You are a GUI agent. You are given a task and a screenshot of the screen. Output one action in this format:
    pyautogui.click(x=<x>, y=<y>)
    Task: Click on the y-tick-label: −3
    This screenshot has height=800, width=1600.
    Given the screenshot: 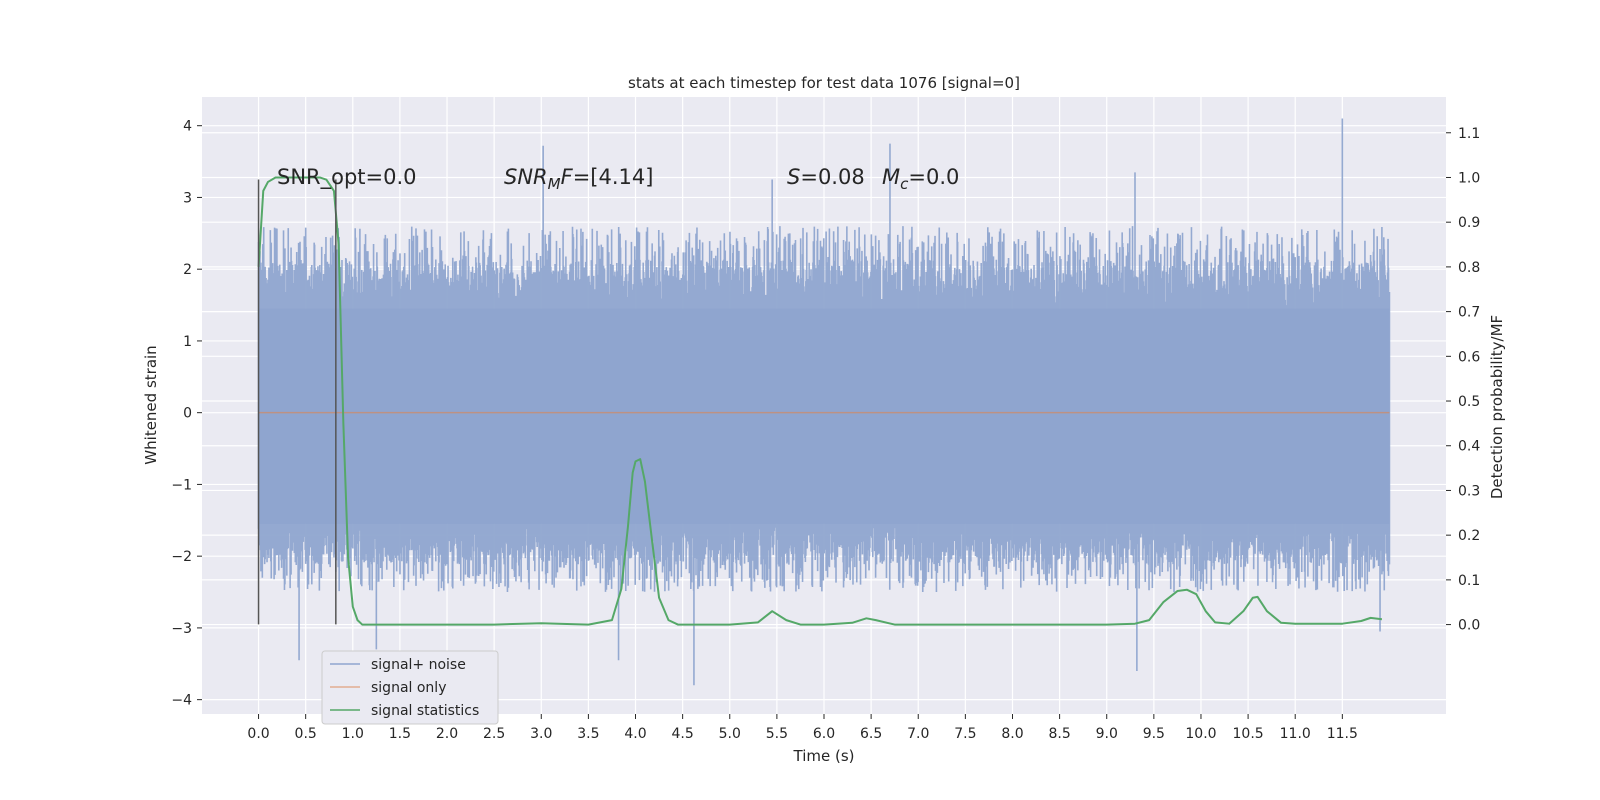 What is the action you would take?
    pyautogui.click(x=181, y=629)
    